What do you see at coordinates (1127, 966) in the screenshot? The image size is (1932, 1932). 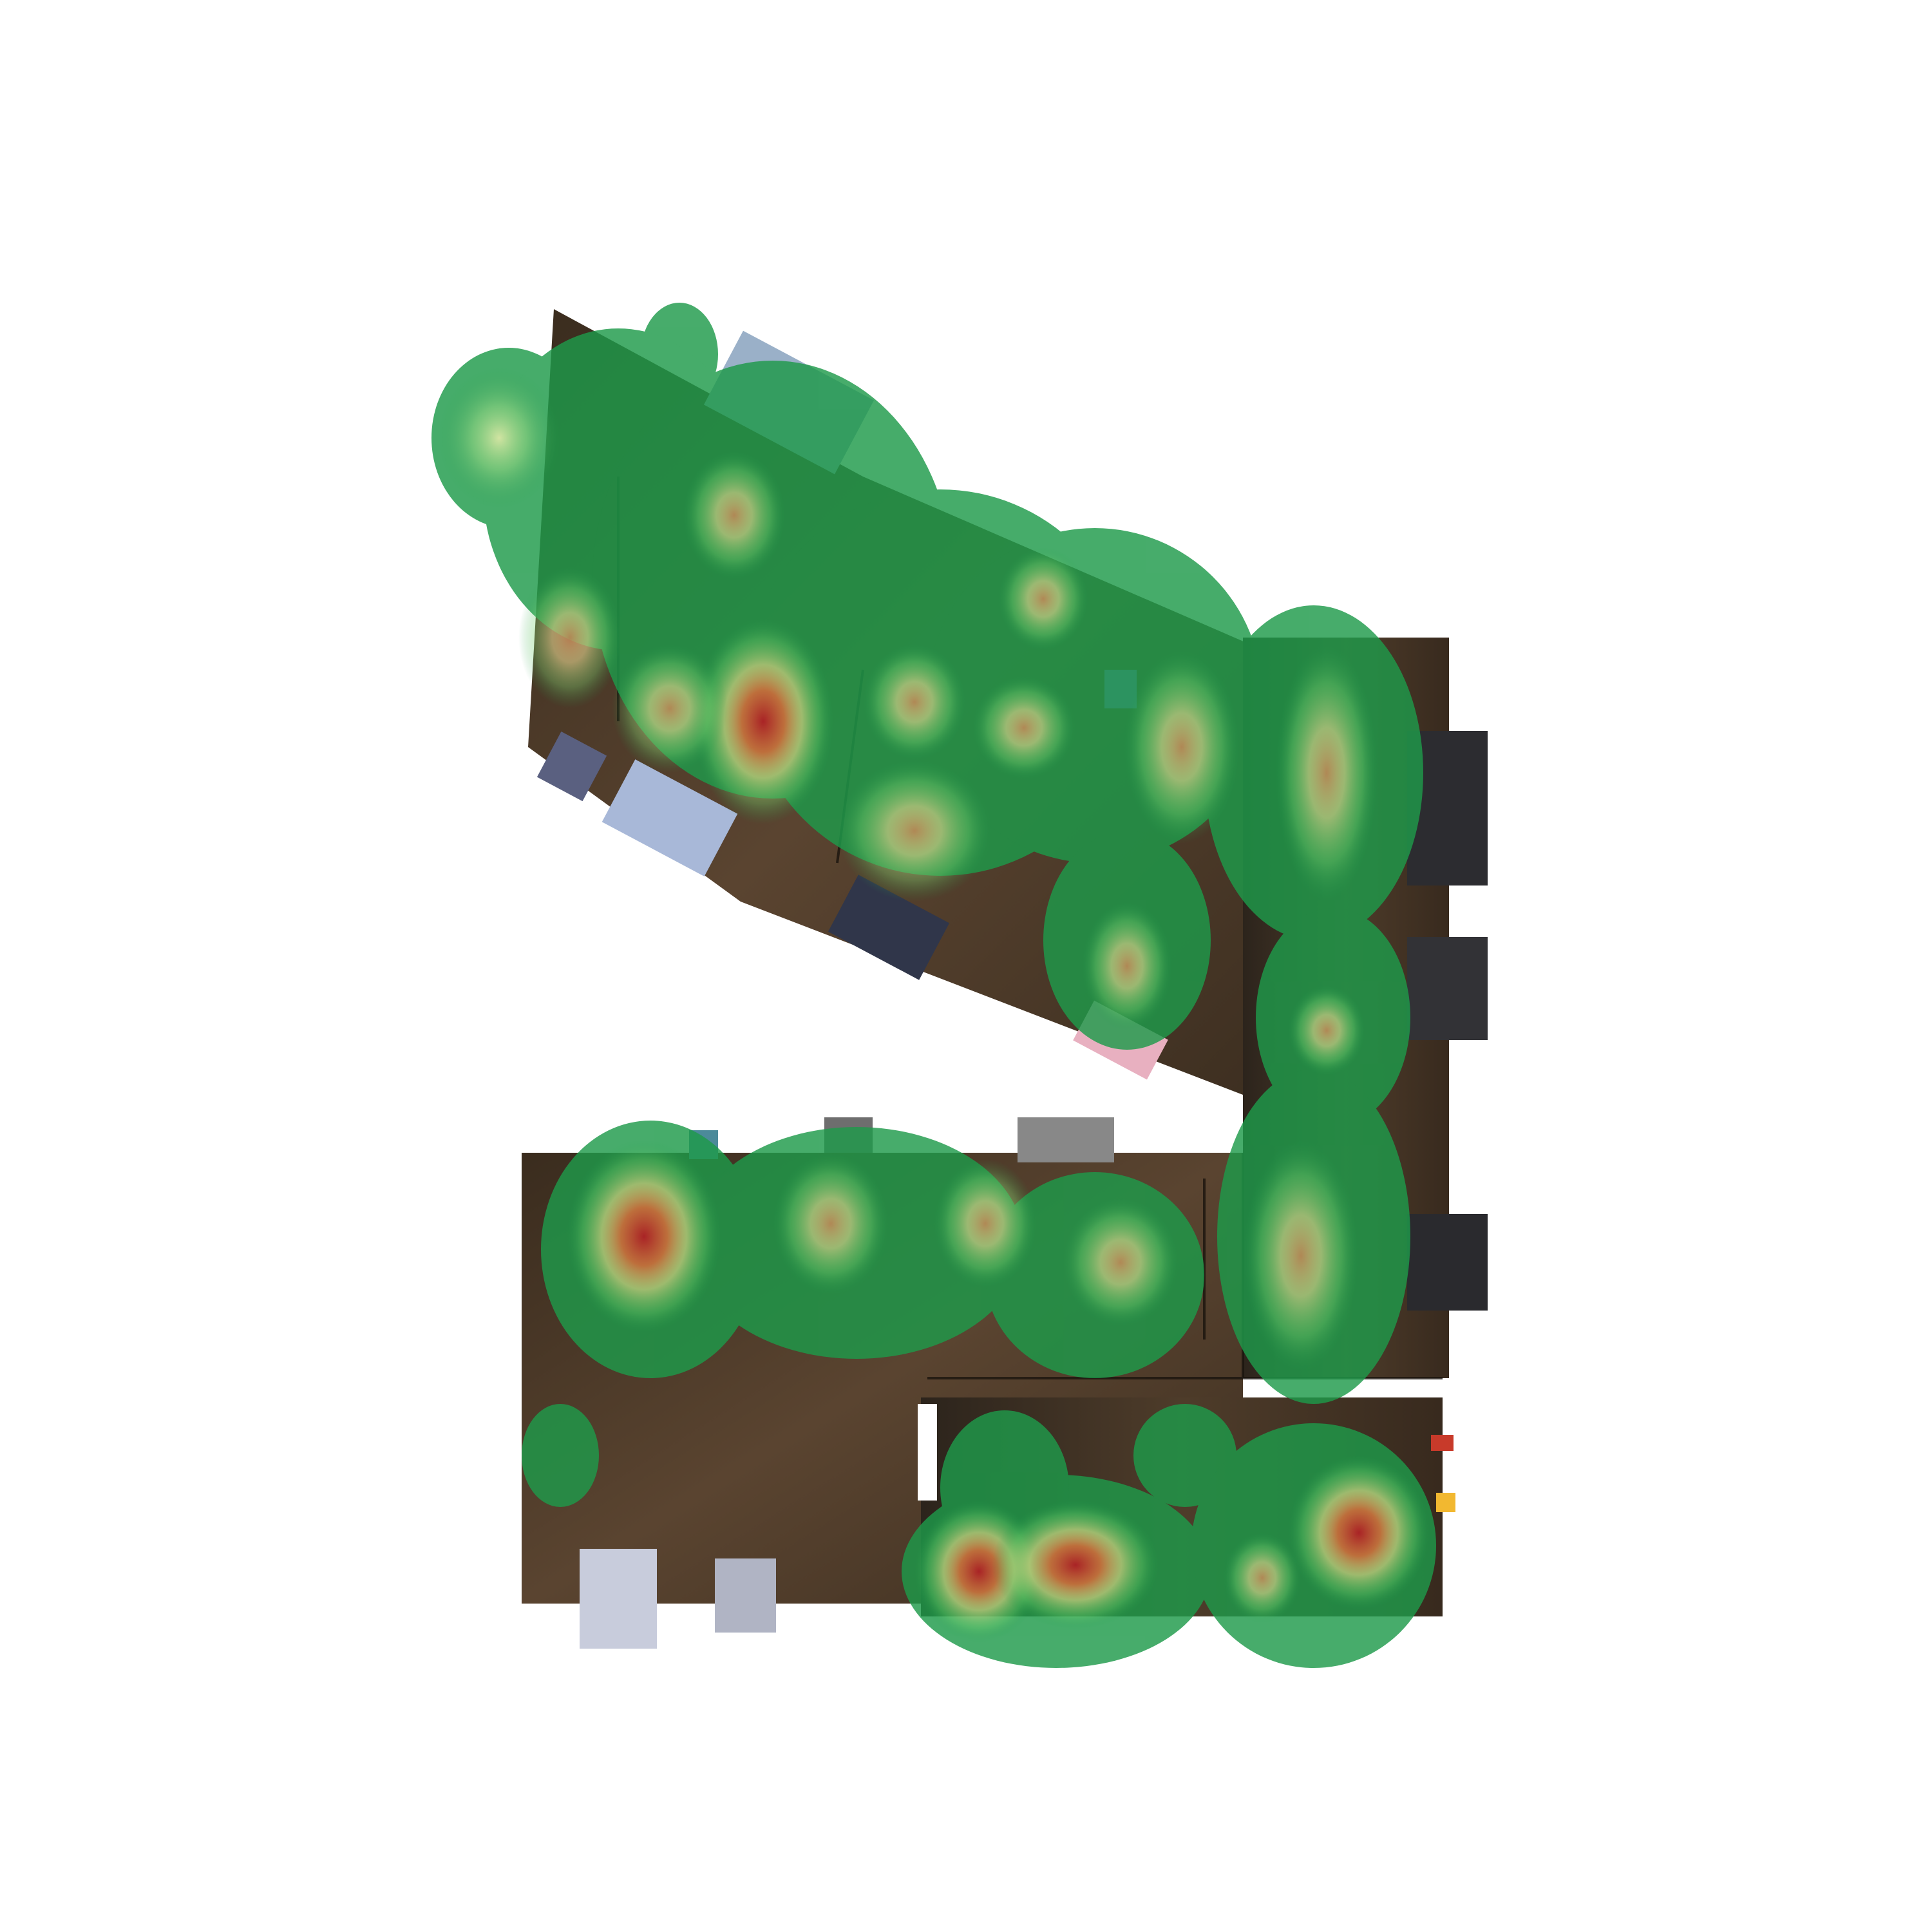 I see `hotspot-corridor-mid` at bounding box center [1127, 966].